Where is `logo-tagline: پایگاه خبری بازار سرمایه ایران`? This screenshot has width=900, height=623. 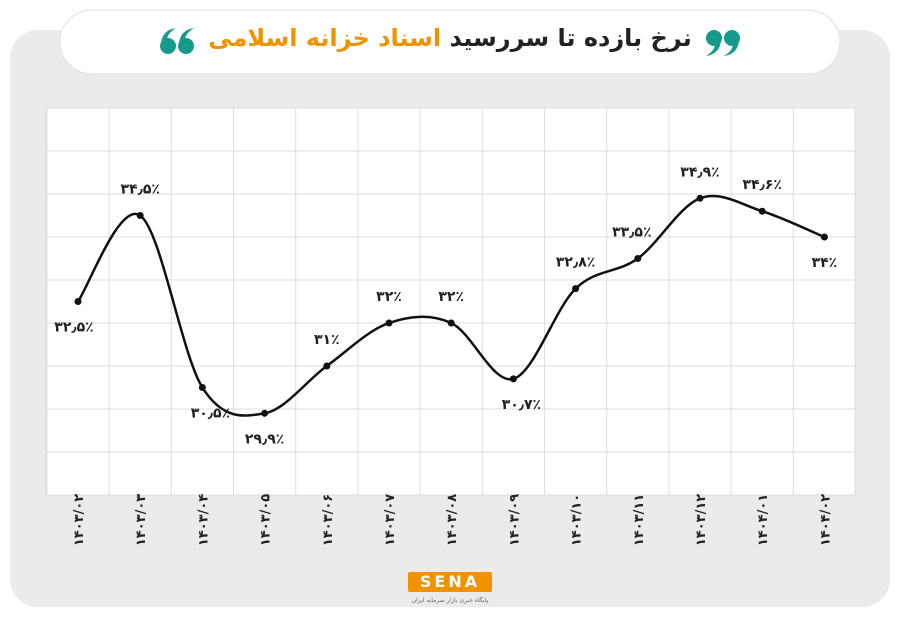
logo-tagline: پایگاه خبری بازار سرمایه ایران is located at coordinates (450, 600).